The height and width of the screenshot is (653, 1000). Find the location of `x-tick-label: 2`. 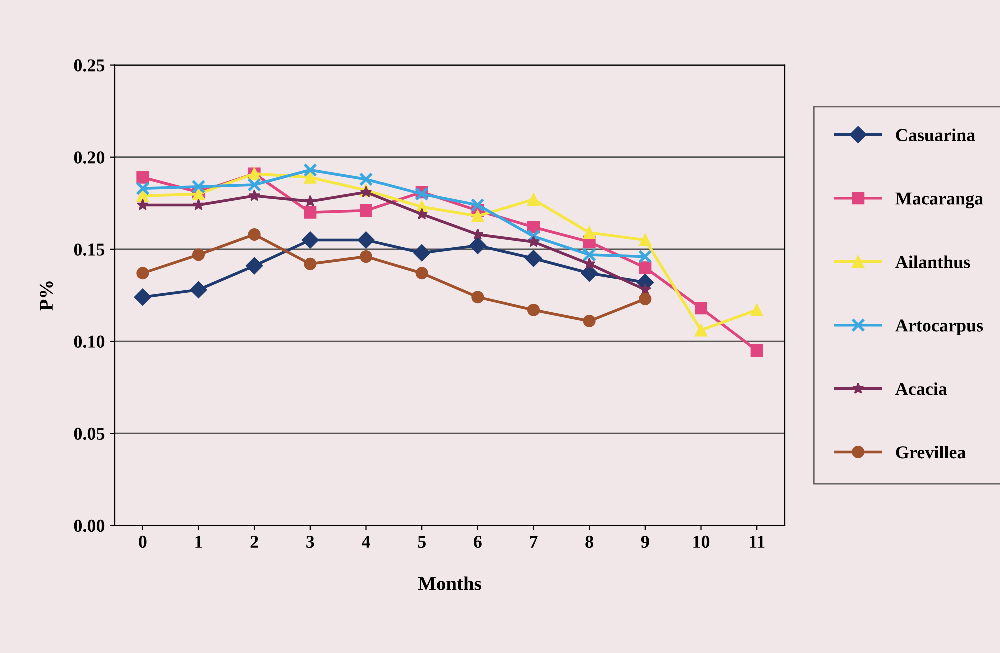

x-tick-label: 2 is located at coordinates (254, 542).